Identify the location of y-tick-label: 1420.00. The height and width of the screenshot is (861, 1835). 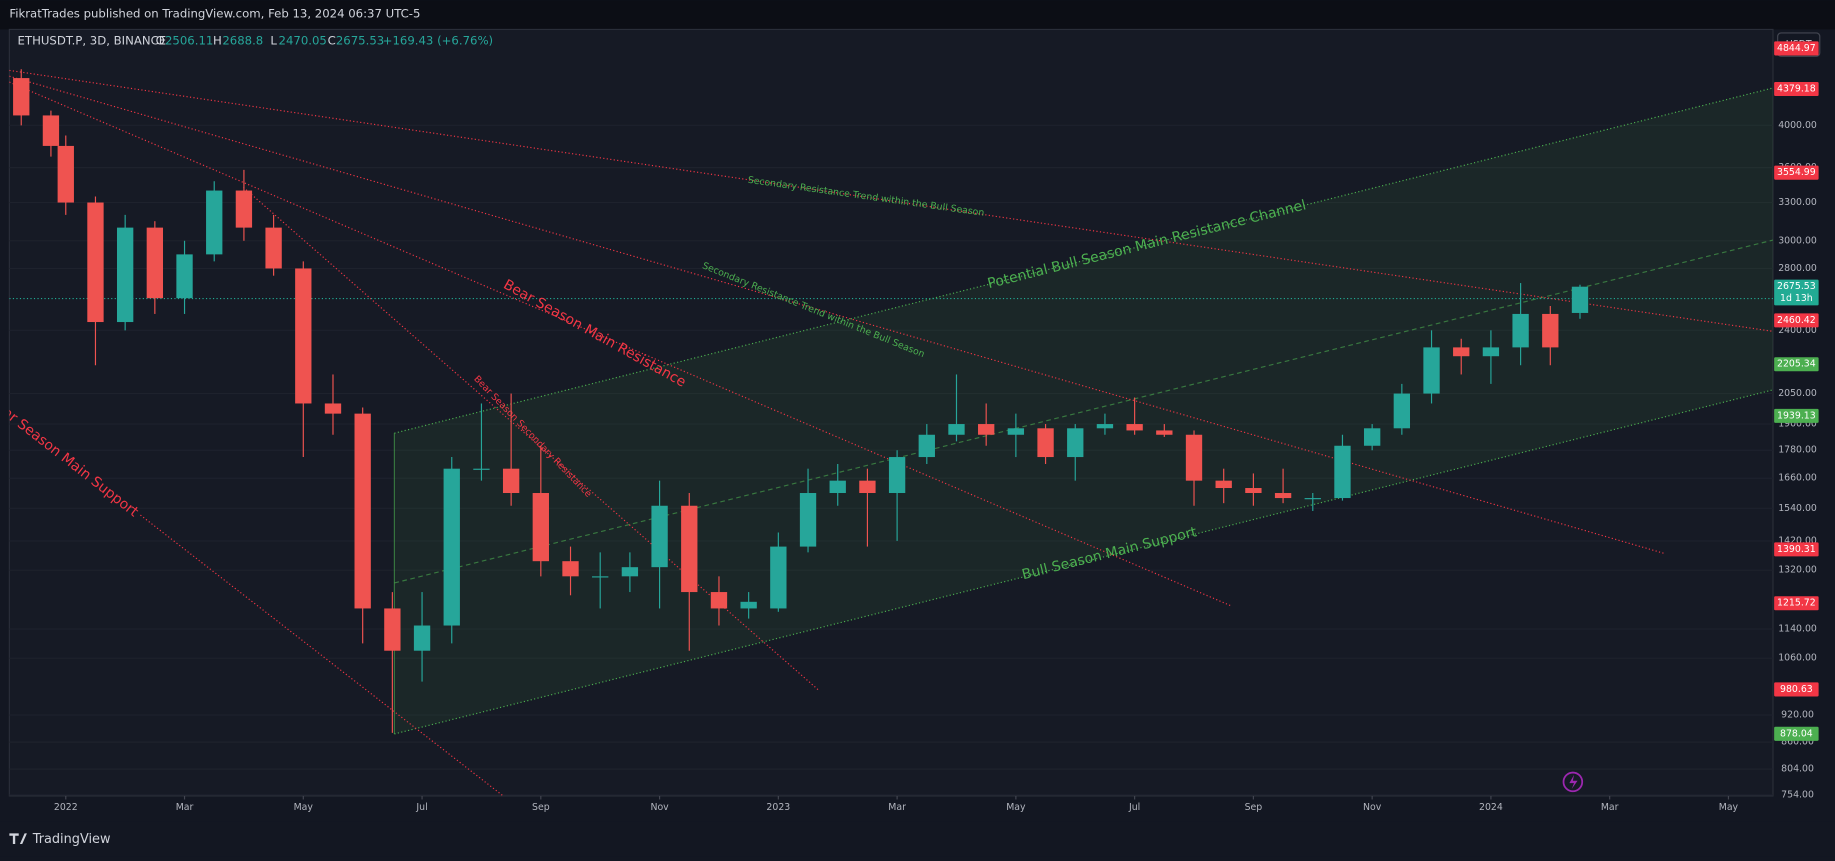
(1797, 540).